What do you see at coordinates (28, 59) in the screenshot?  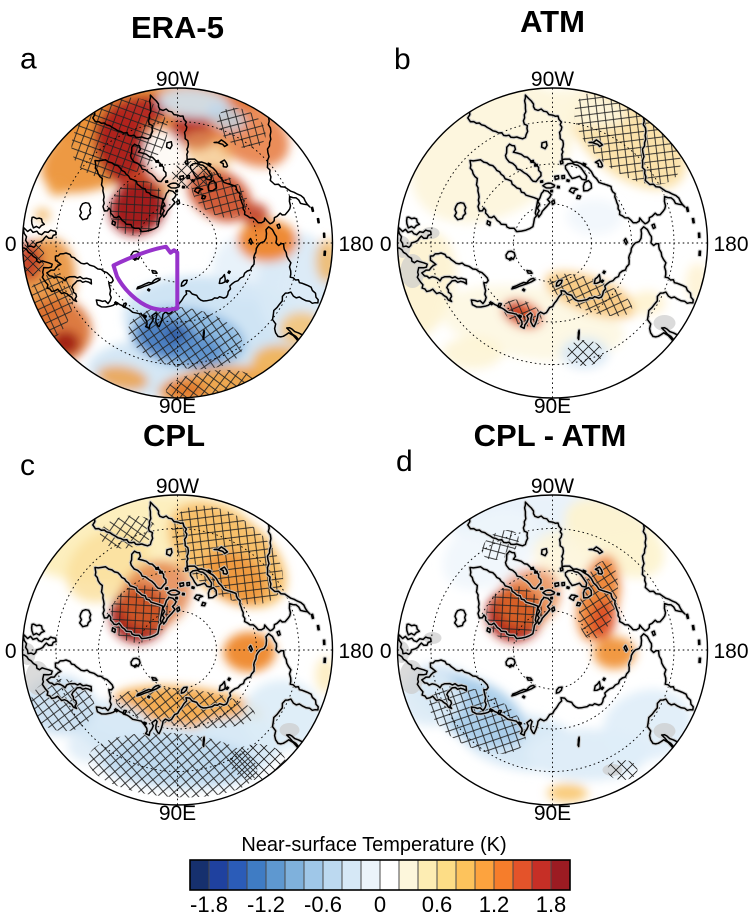 I see `svg-text: a` at bounding box center [28, 59].